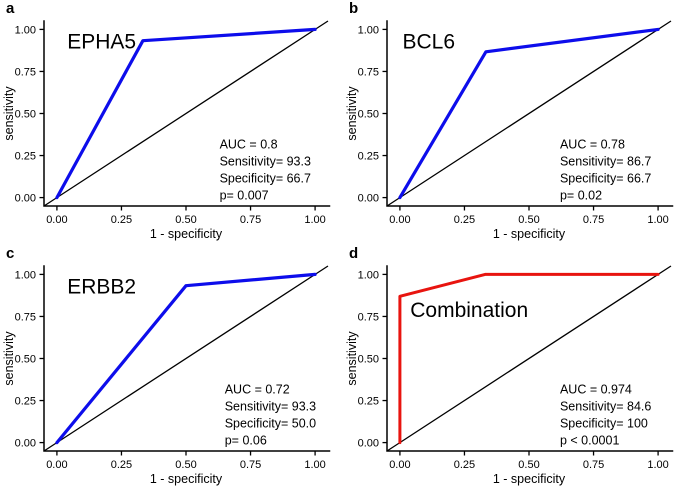 The height and width of the screenshot is (489, 685). I want to click on panel-letter-label: d, so click(353, 253).